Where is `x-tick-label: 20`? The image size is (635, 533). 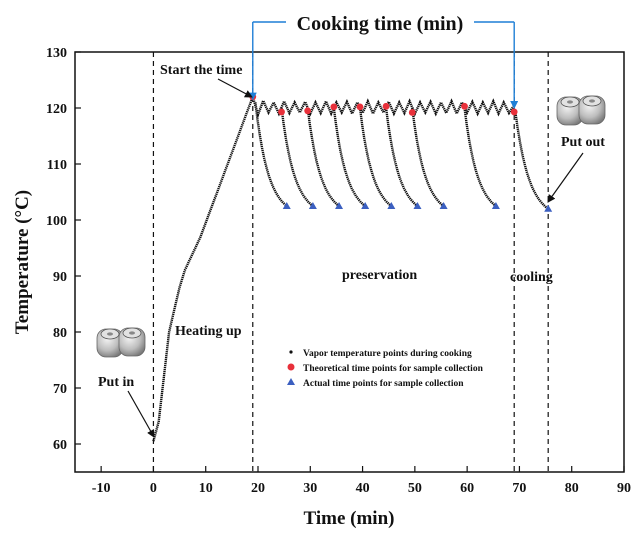 x-tick-label: 20 is located at coordinates (258, 488).